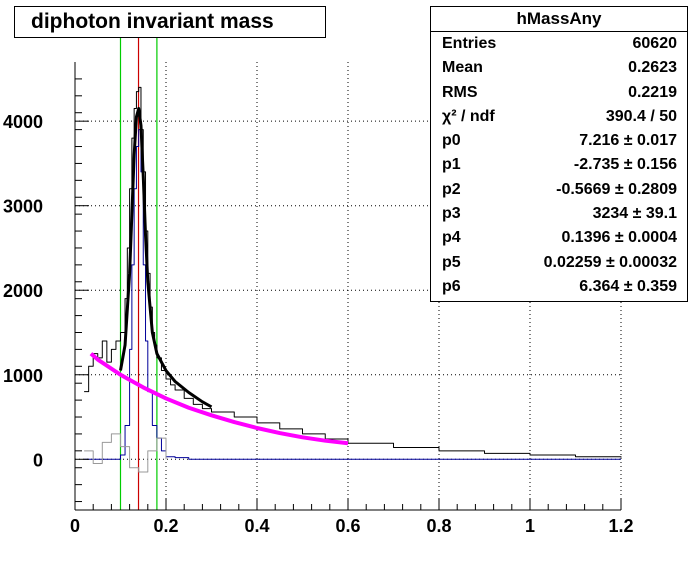  What do you see at coordinates (256, 526) in the screenshot?
I see `x-tick-label: 0.4` at bounding box center [256, 526].